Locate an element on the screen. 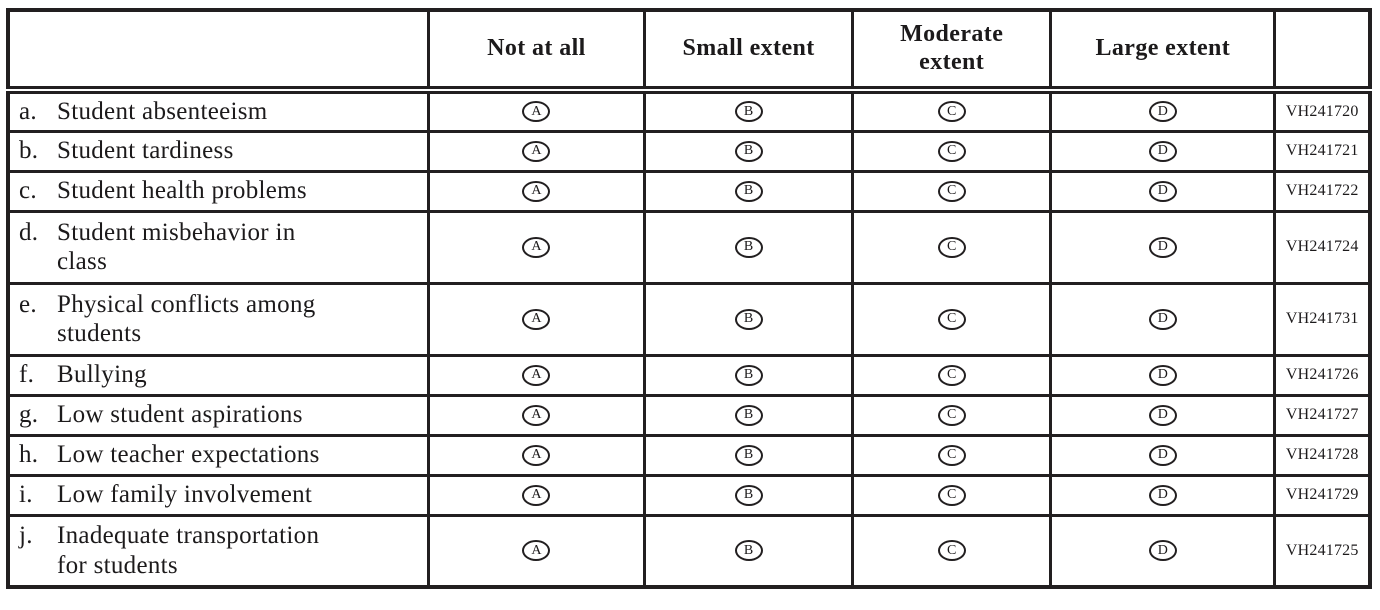 The height and width of the screenshot is (610, 1380). row-letter: b. is located at coordinates (29, 151).